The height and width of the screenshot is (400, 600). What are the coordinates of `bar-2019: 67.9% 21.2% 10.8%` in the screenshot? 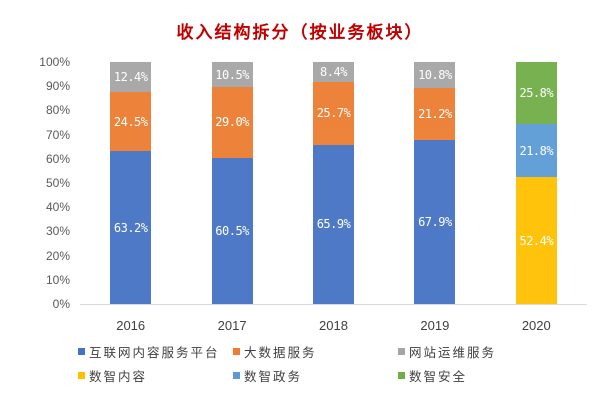 It's located at (435, 183).